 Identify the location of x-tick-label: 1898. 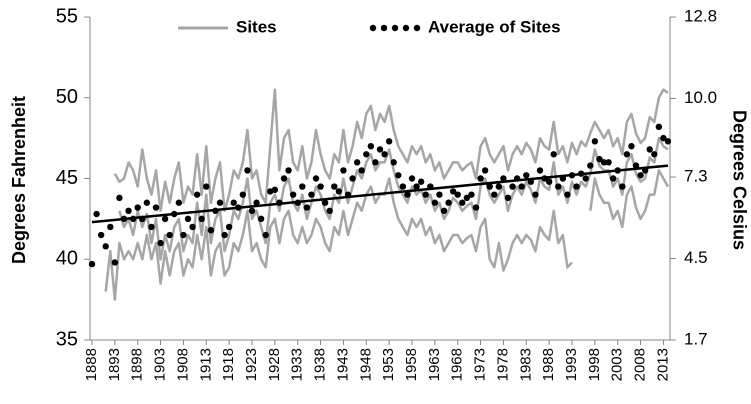
(137, 364).